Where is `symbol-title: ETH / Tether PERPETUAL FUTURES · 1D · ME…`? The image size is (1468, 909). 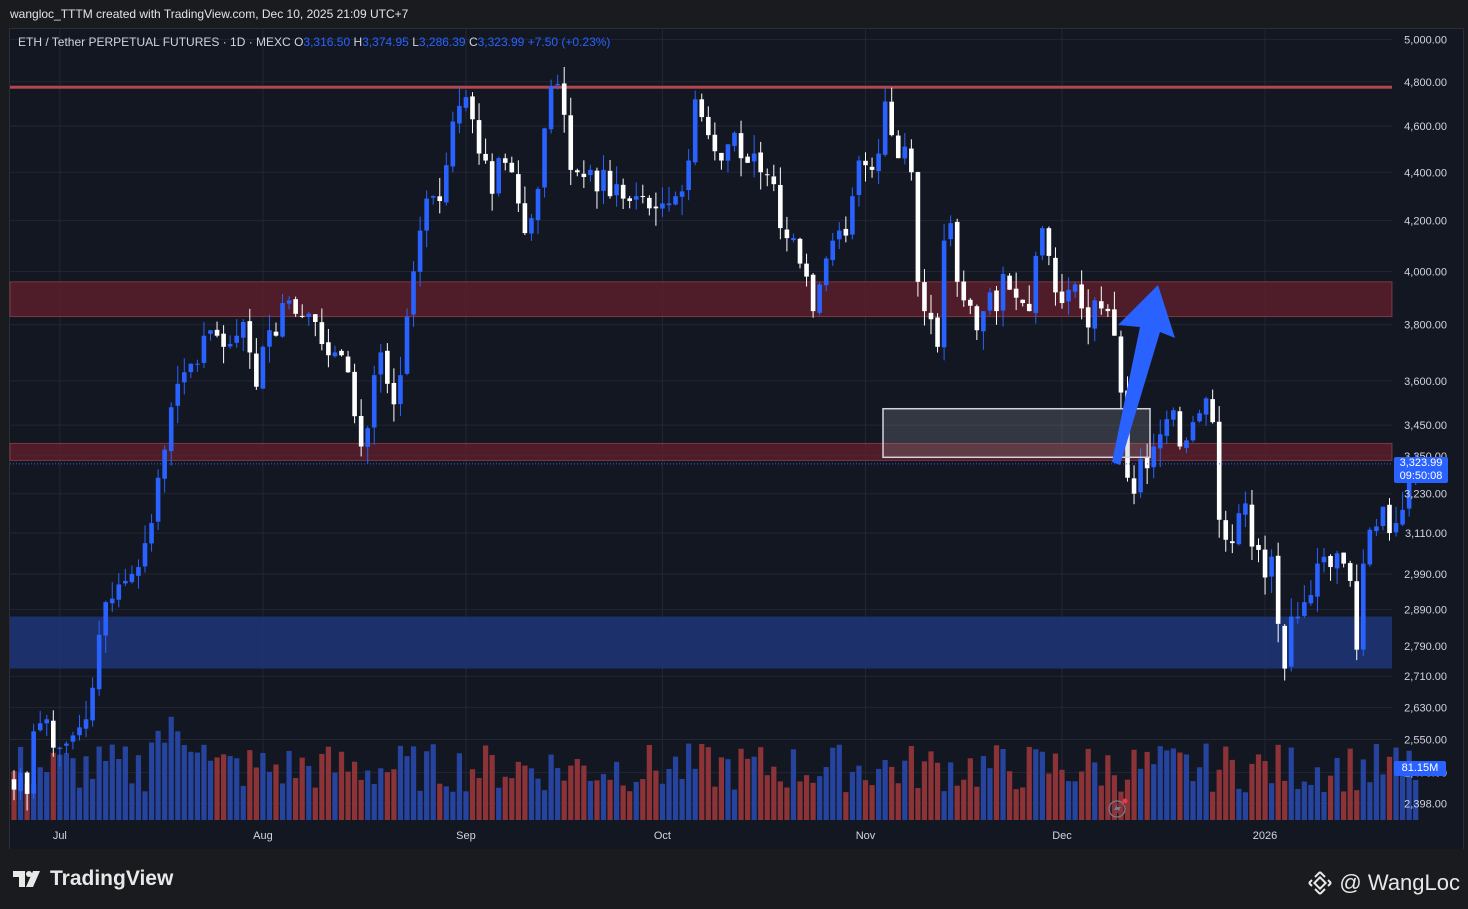
symbol-title: ETH / Tether PERPETUAL FUTURES · 1D · ME… is located at coordinates (154, 42).